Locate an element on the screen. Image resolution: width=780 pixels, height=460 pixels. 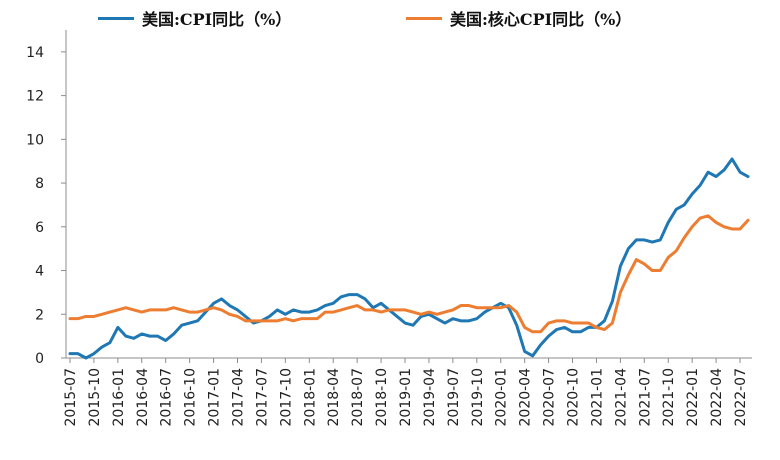
x-tick-label: 2020-07 is located at coordinates (550, 397).